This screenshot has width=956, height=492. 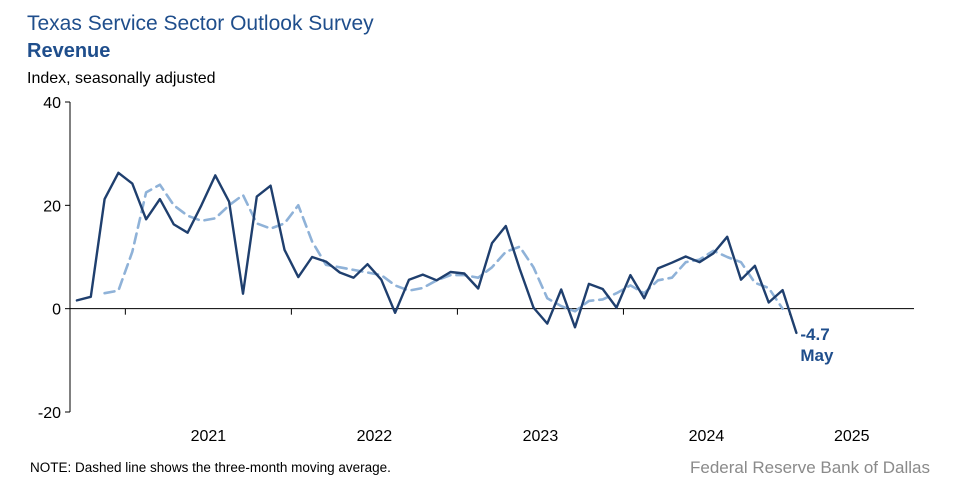 What do you see at coordinates (817, 355) in the screenshot?
I see `last-month-label: May` at bounding box center [817, 355].